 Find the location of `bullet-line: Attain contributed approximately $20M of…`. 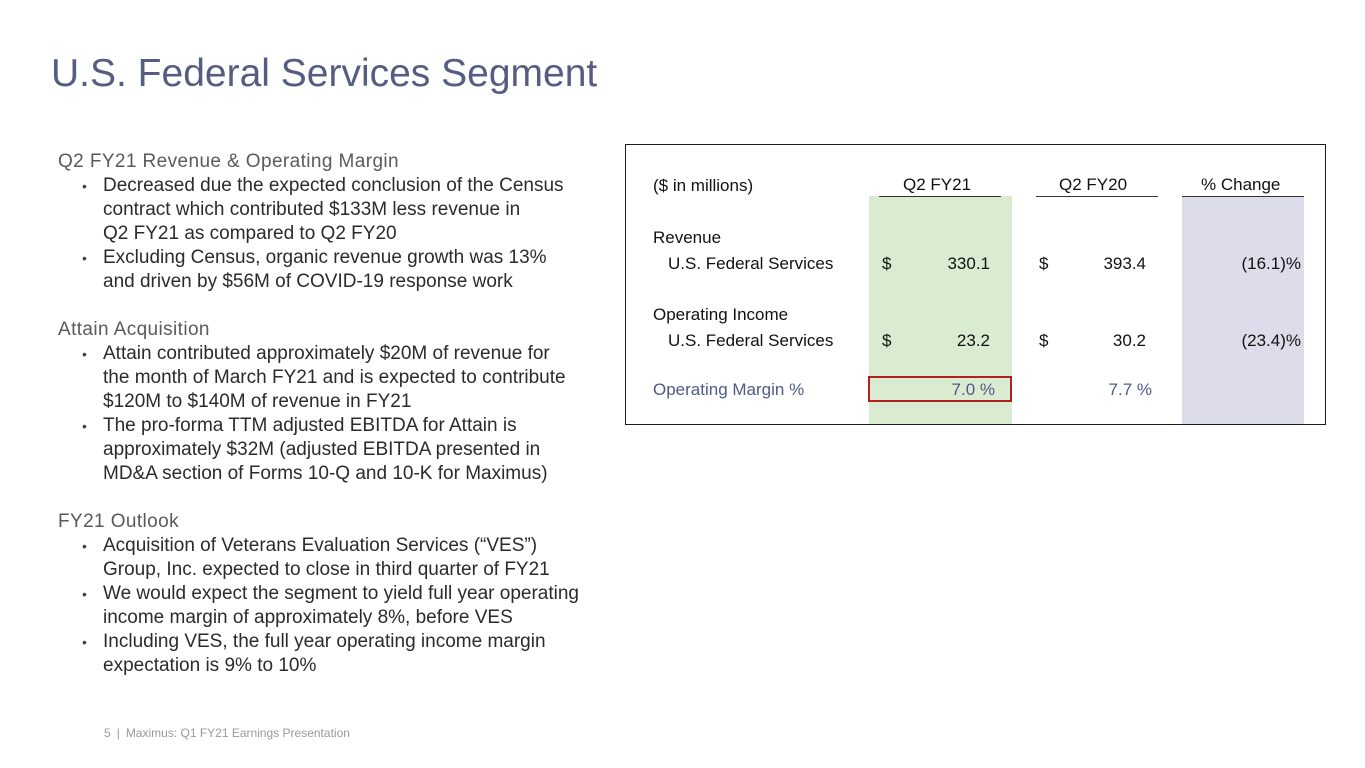

bullet-line: Attain contributed approximately $20M of… is located at coordinates (326, 353).